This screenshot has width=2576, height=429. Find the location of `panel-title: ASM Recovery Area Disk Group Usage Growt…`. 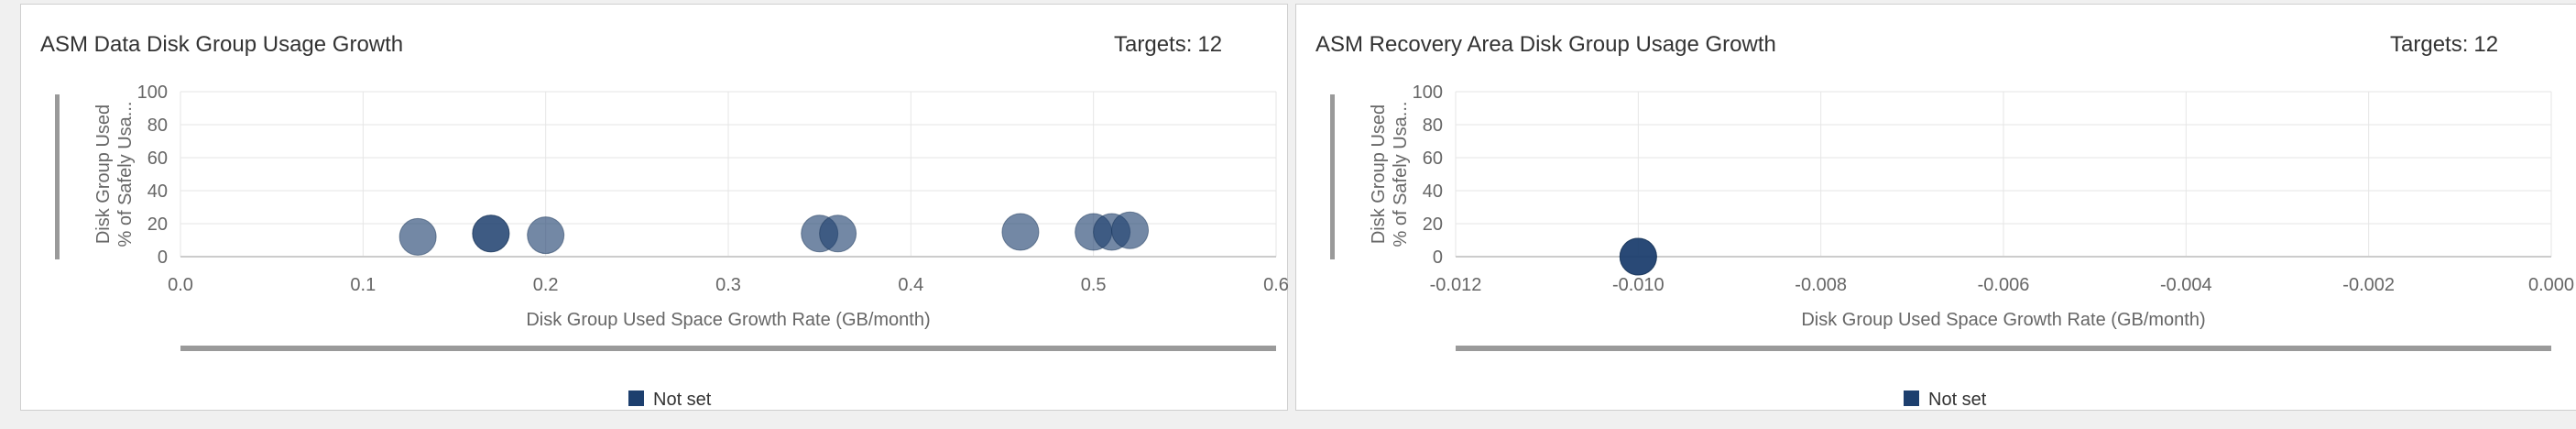

panel-title: ASM Recovery Area Disk Group Usage Growt… is located at coordinates (1546, 44).